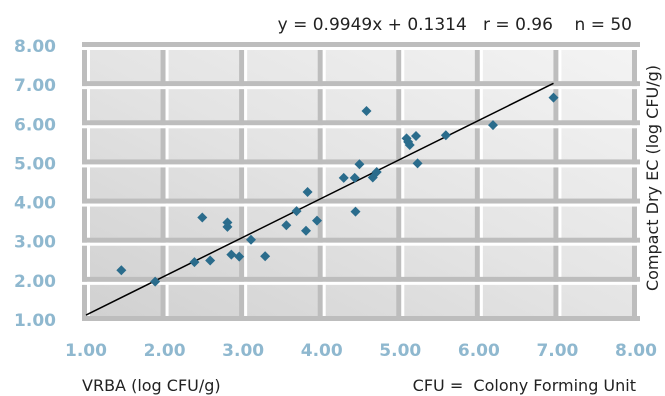 This screenshot has height=396, width=665. I want to click on x-tick-label: 2.00, so click(165, 351).